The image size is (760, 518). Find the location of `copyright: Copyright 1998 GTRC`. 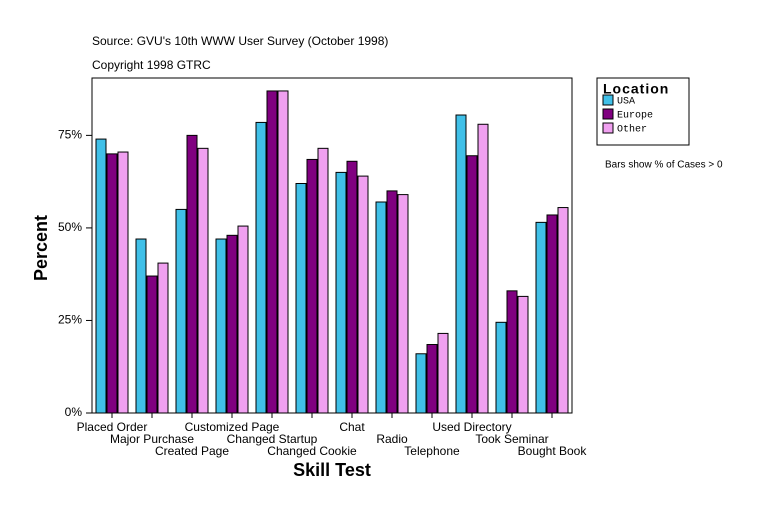

copyright: Copyright 1998 GTRC is located at coordinates (151, 65).